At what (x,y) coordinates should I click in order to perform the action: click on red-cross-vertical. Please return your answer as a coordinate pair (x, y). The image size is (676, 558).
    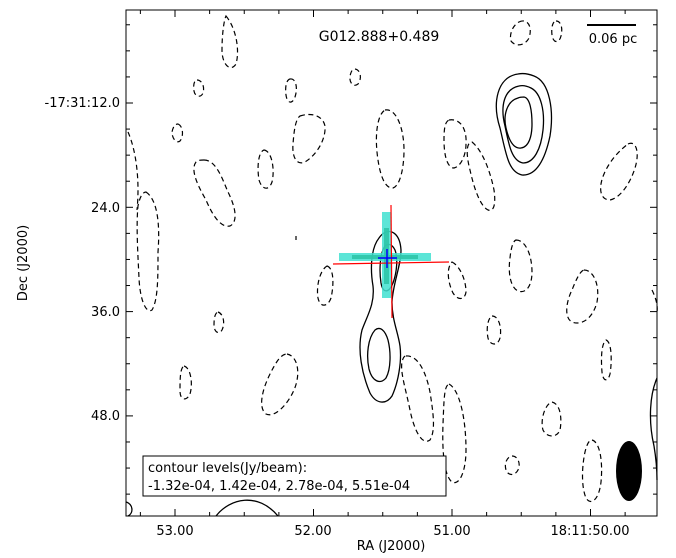
    Looking at the image, I should click on (391, 261).